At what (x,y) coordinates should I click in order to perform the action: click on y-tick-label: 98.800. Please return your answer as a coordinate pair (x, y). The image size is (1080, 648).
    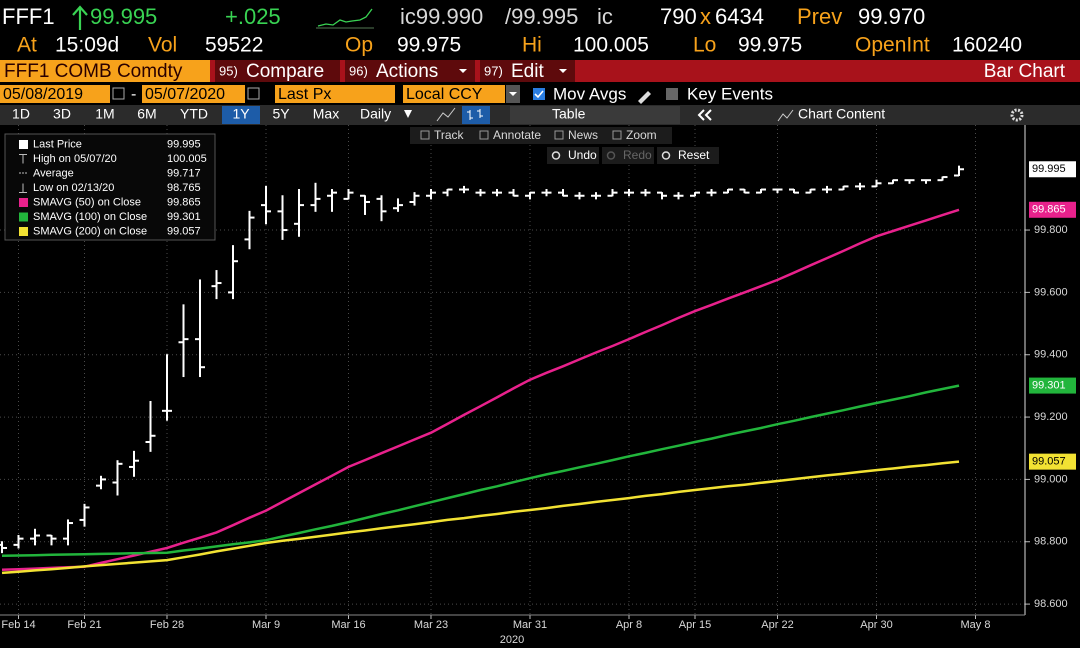
    Looking at the image, I should click on (1051, 542).